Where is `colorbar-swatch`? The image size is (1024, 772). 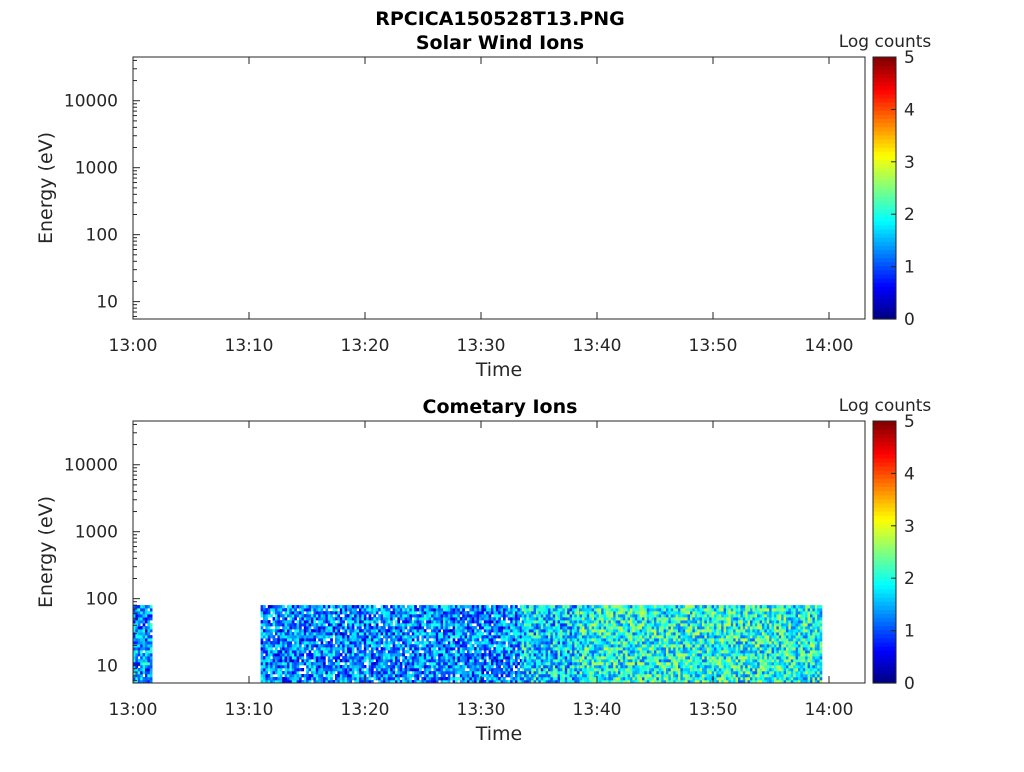
colorbar-swatch is located at coordinates (884, 313).